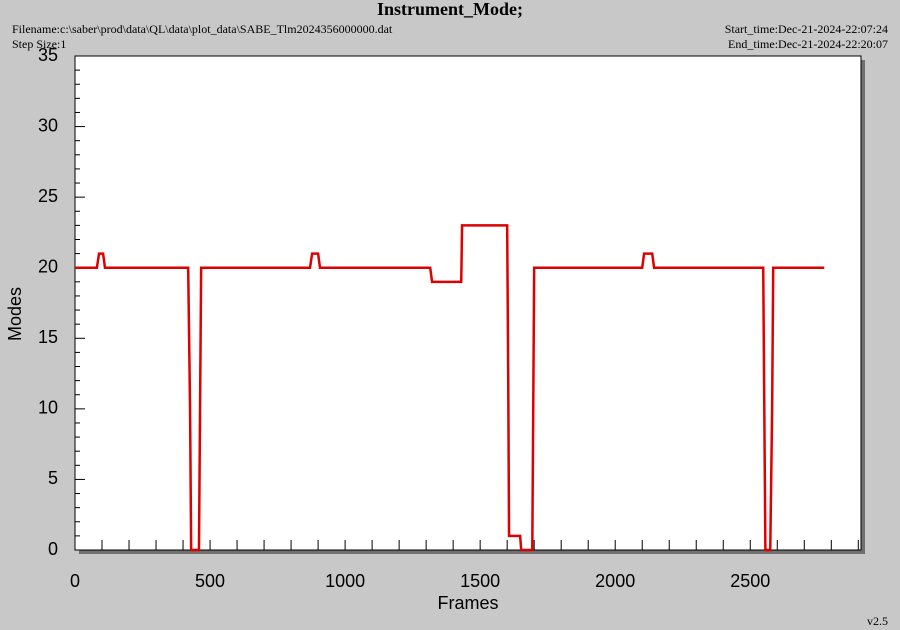  Describe the element at coordinates (450, 9) in the screenshot. I see `chart-title: Instrument_Mode;` at that location.